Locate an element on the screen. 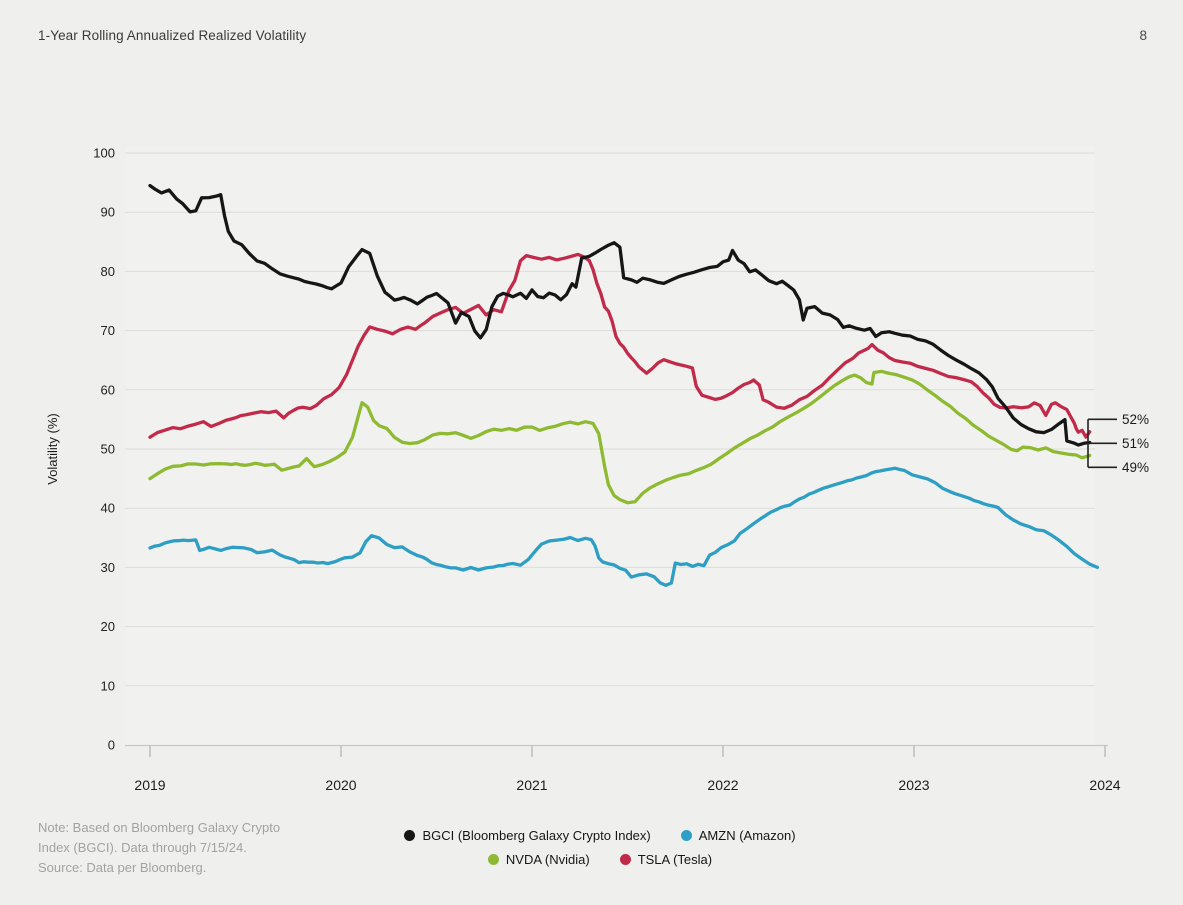  legend-row: NVDA (Nvidia) TSLA (Tesla) is located at coordinates (600, 859).